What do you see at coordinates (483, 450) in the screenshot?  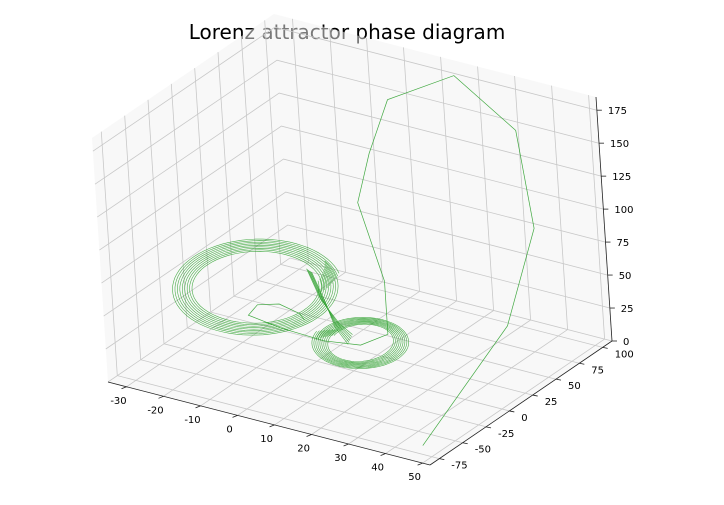 I see `y-tick-label: -50` at bounding box center [483, 450].